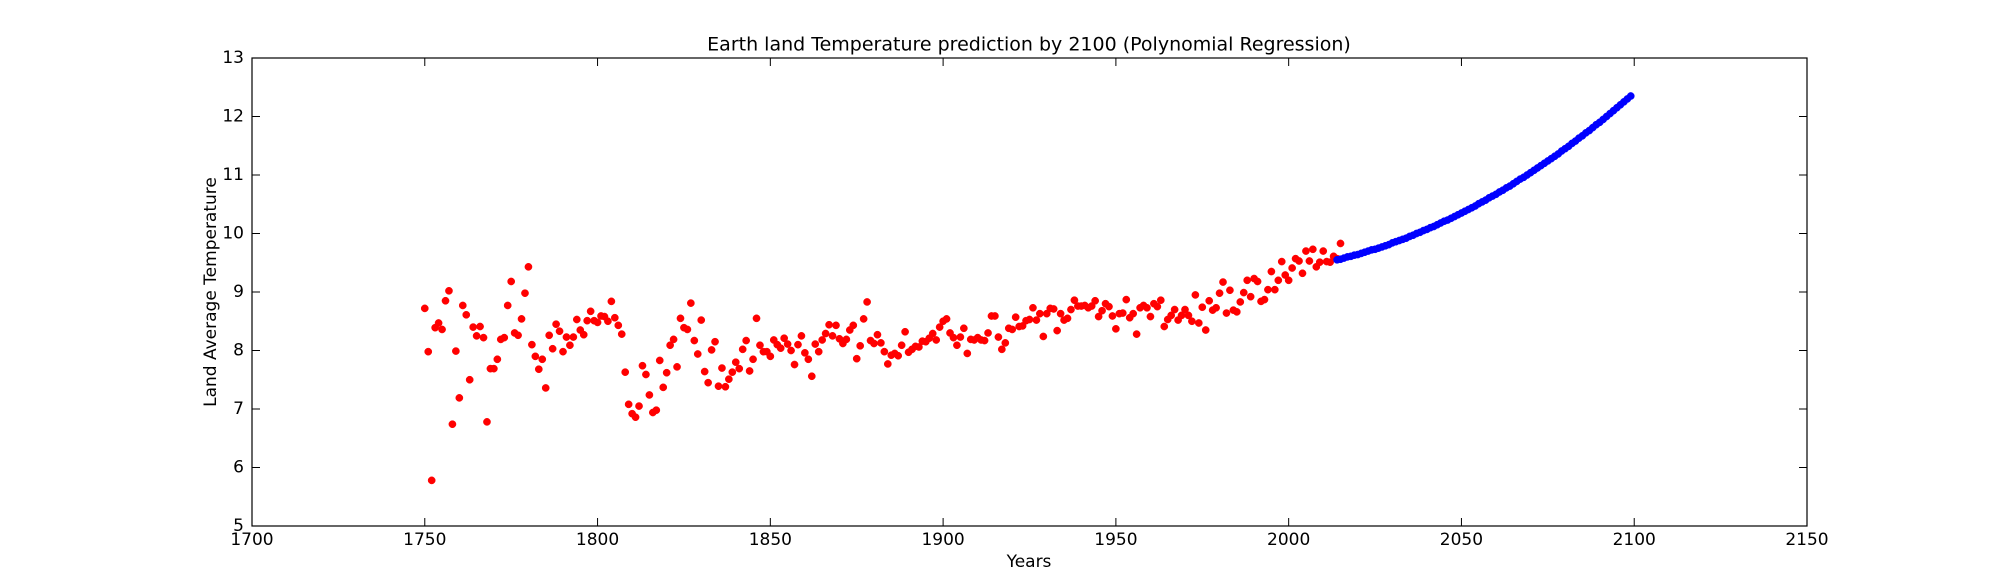 This screenshot has width=2007, height=586. Describe the element at coordinates (233, 117) in the screenshot. I see `y-tick-label: 12` at that location.